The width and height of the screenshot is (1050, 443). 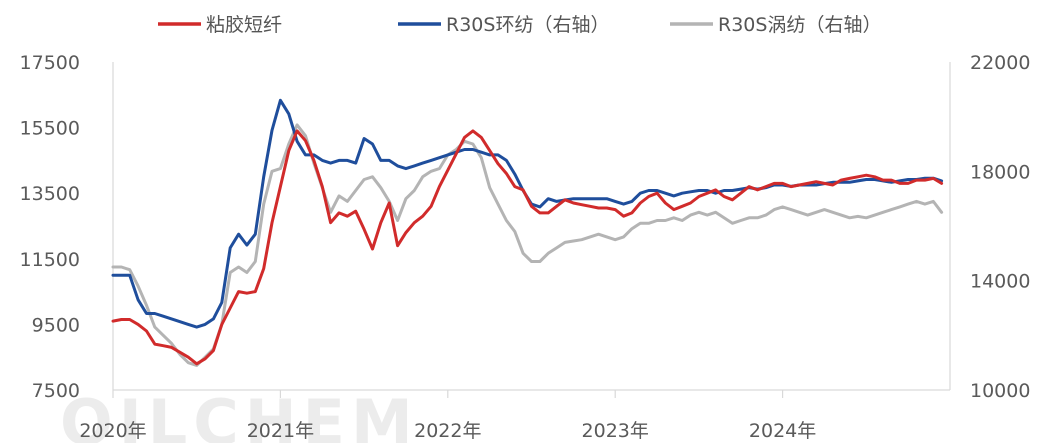 I want to click on legend: 粘胶短纤 R30S环纺（右轴） R30S涡纺（右轴）, so click(x=519, y=25).